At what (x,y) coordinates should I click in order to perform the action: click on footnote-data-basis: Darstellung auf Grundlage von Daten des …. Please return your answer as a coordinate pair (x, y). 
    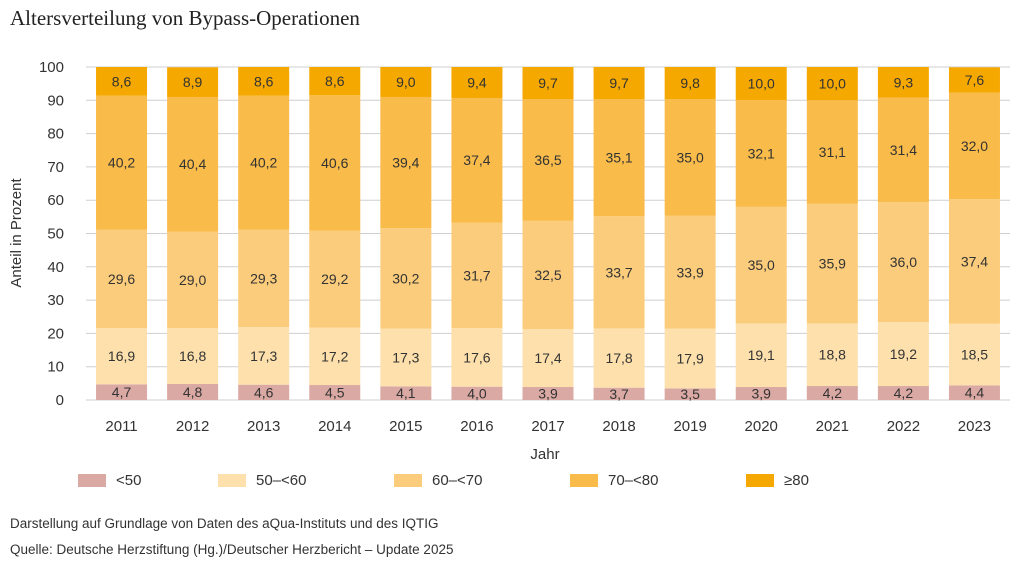
    Looking at the image, I should click on (224, 523).